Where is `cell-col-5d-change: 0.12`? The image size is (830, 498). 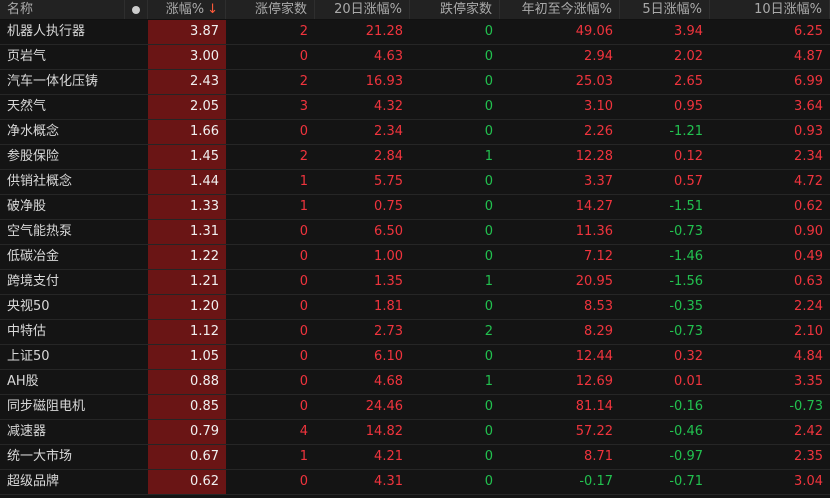 cell-col-5d-change: 0.12 is located at coordinates (688, 156).